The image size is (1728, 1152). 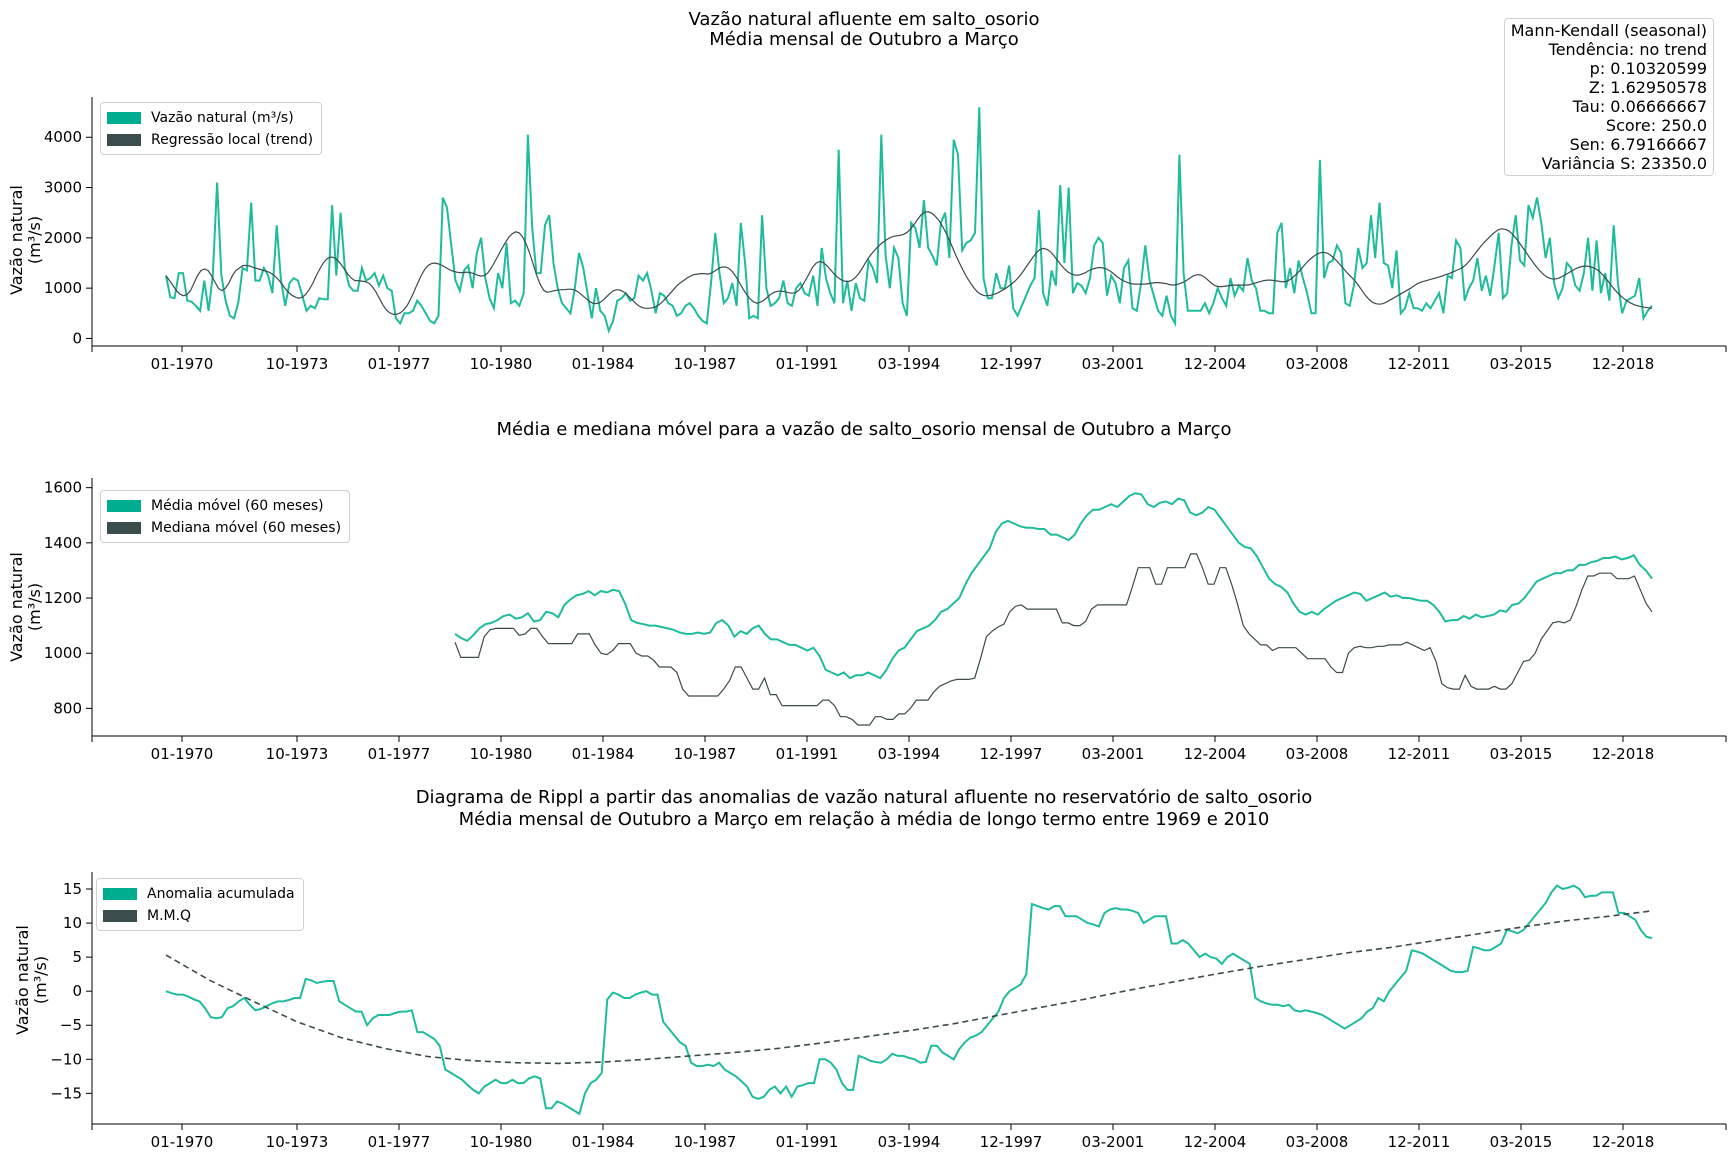 I want to click on y-tick-label: 1400, so click(x=63, y=543).